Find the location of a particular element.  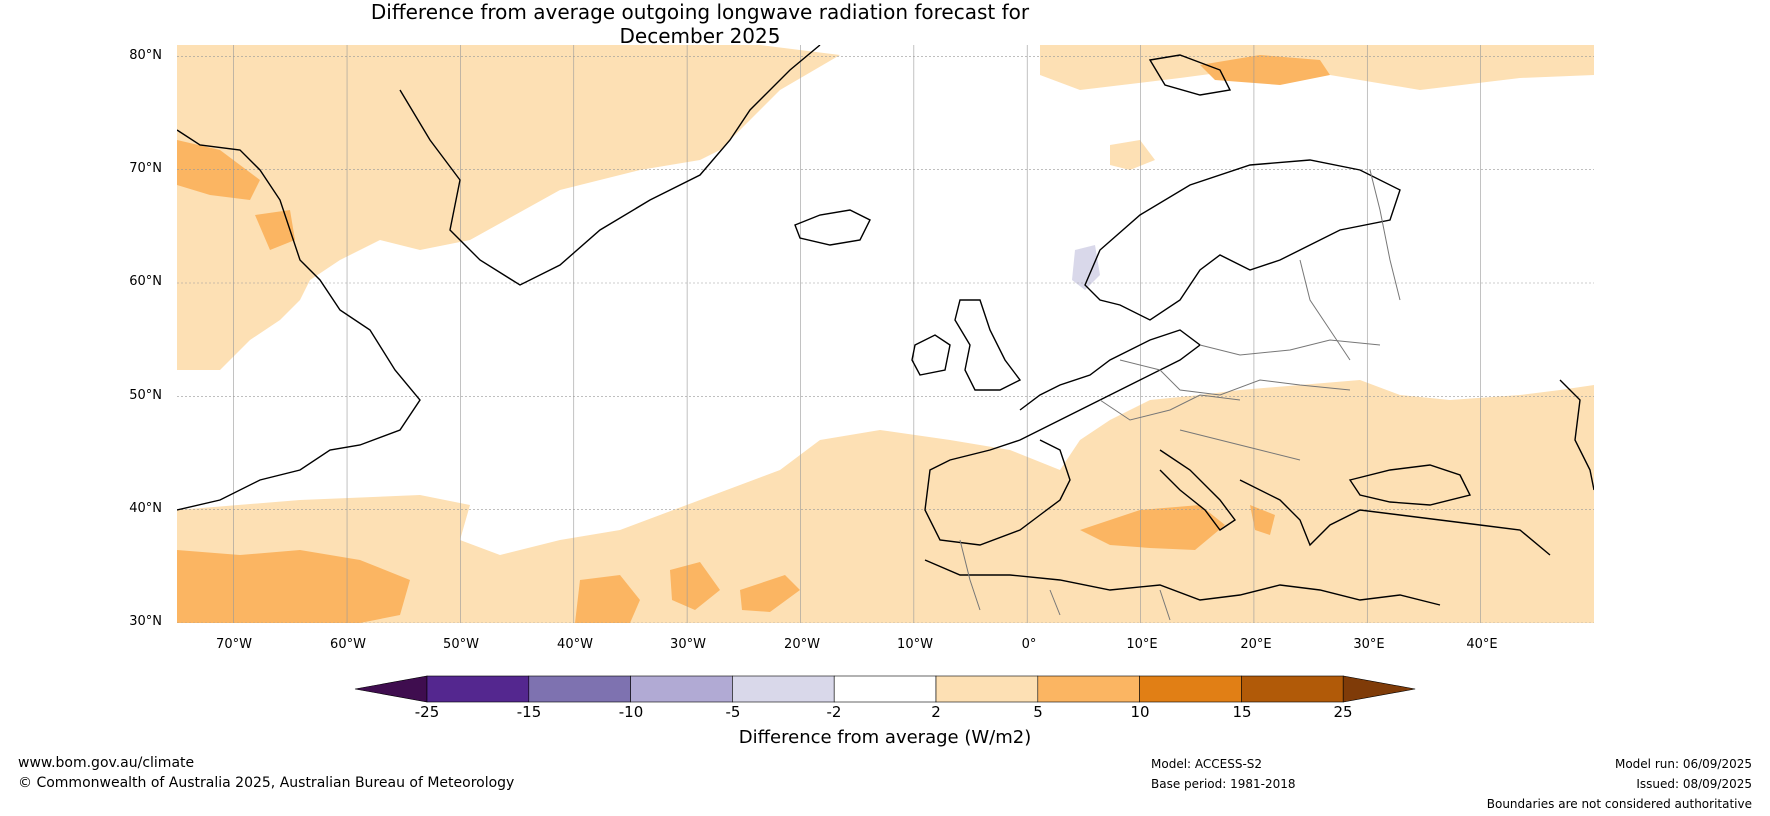

anomaly-neg-area is located at coordinates (1086, 267).